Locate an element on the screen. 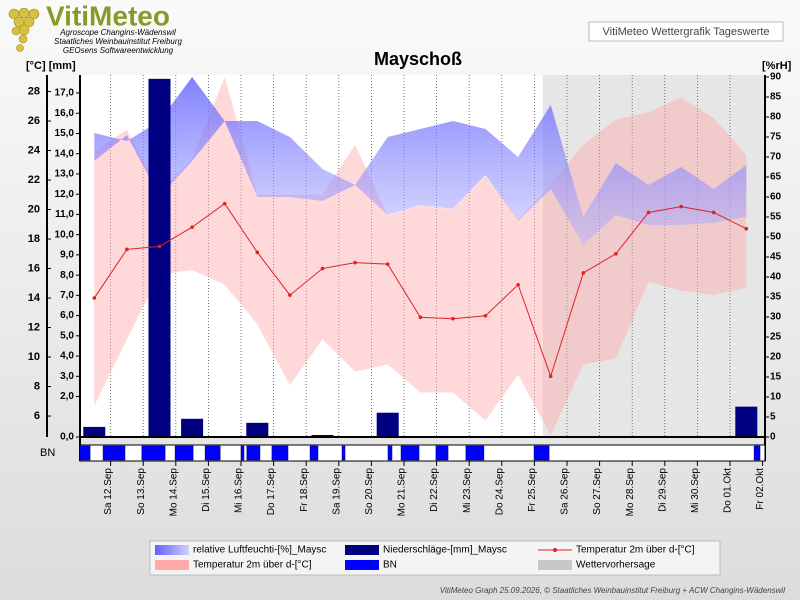 This screenshot has width=800, height=600. y2-tick-label: 5 is located at coordinates (773, 417).